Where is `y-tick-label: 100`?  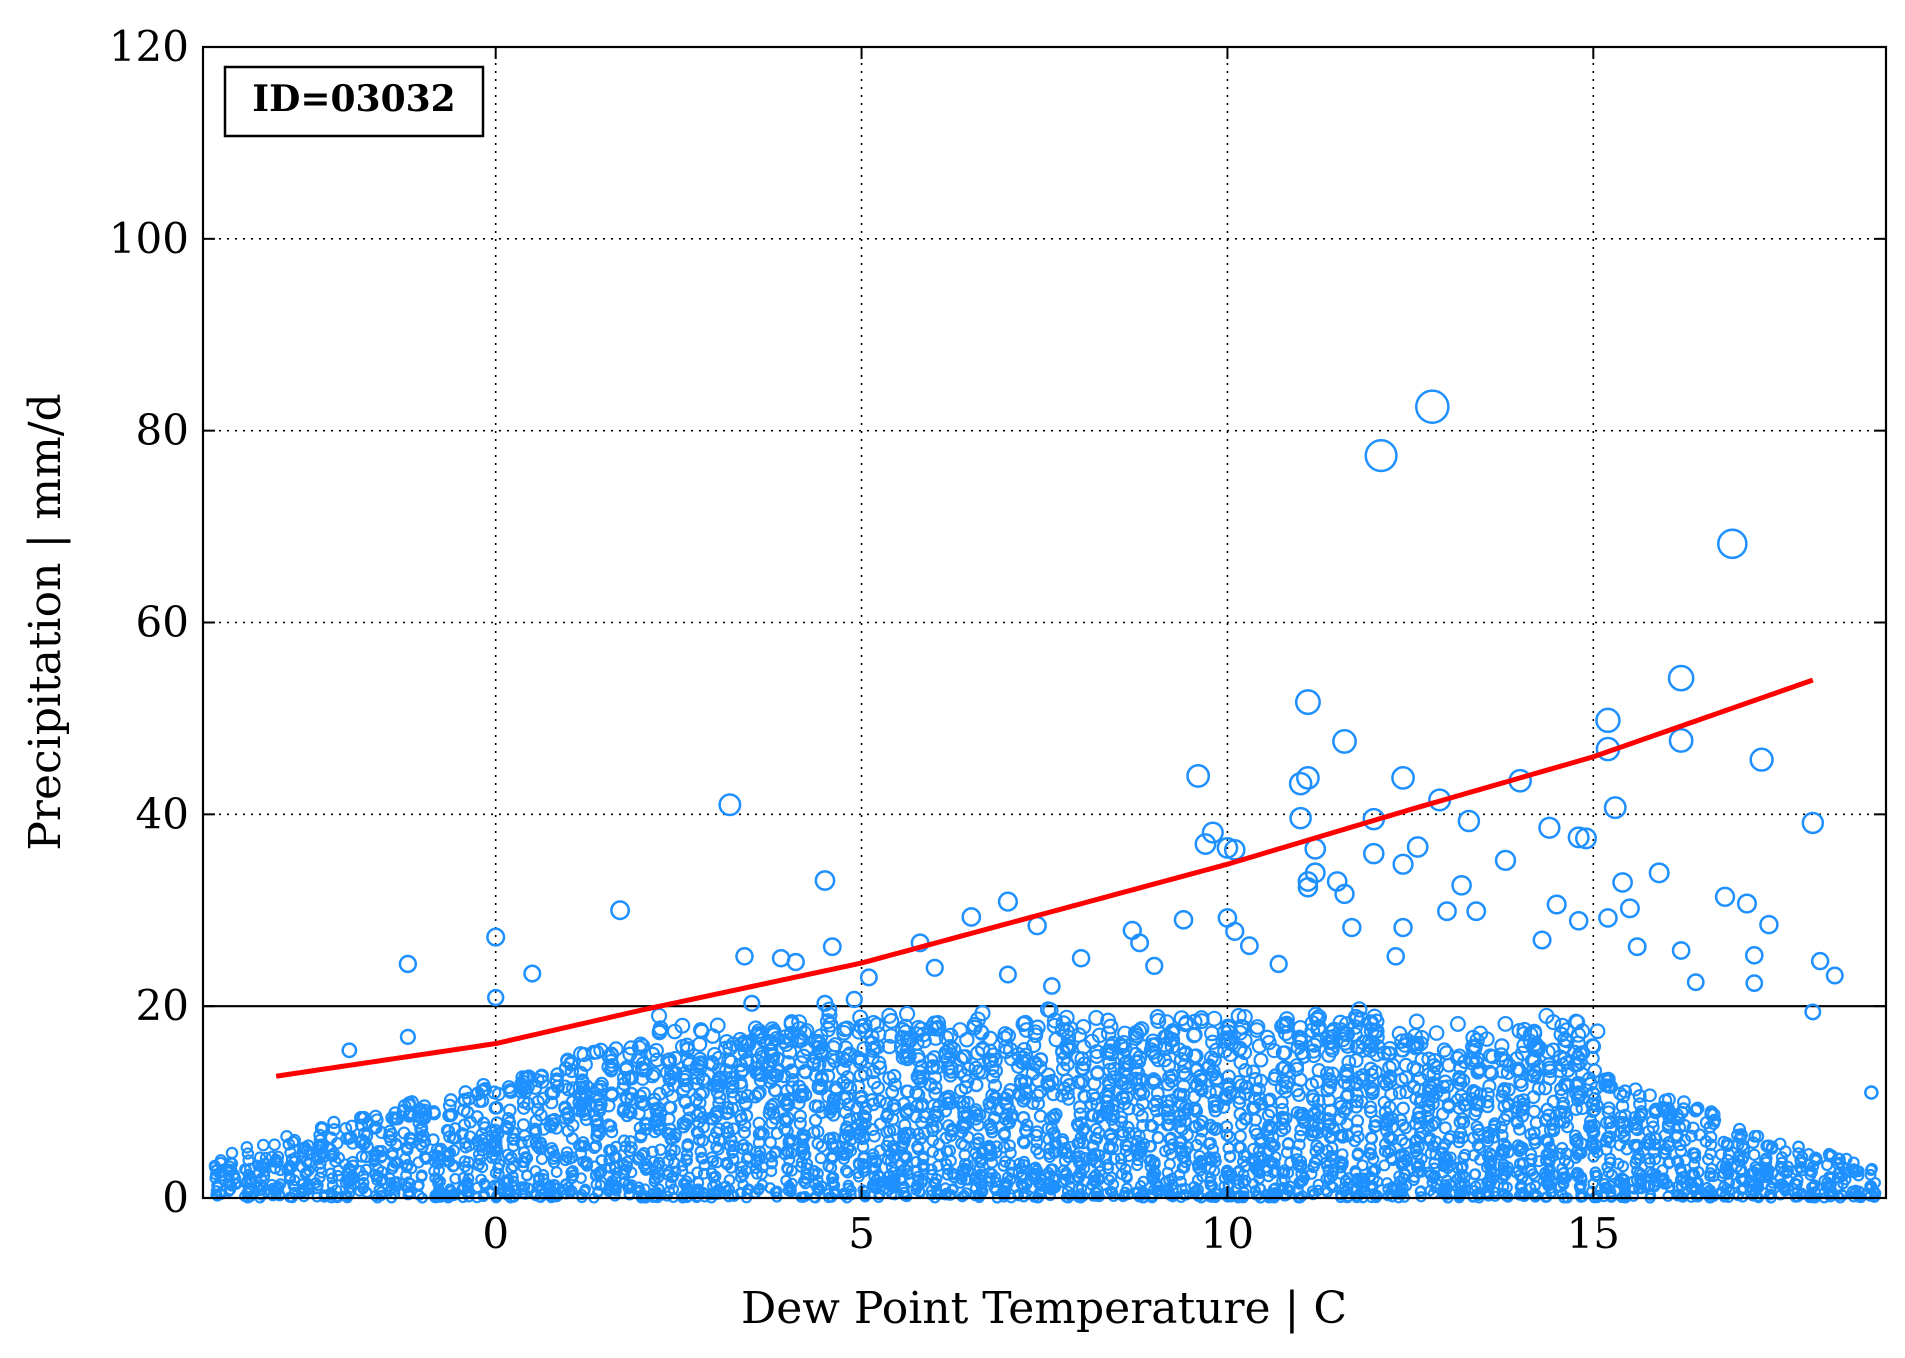
y-tick-label: 100 is located at coordinates (149, 238).